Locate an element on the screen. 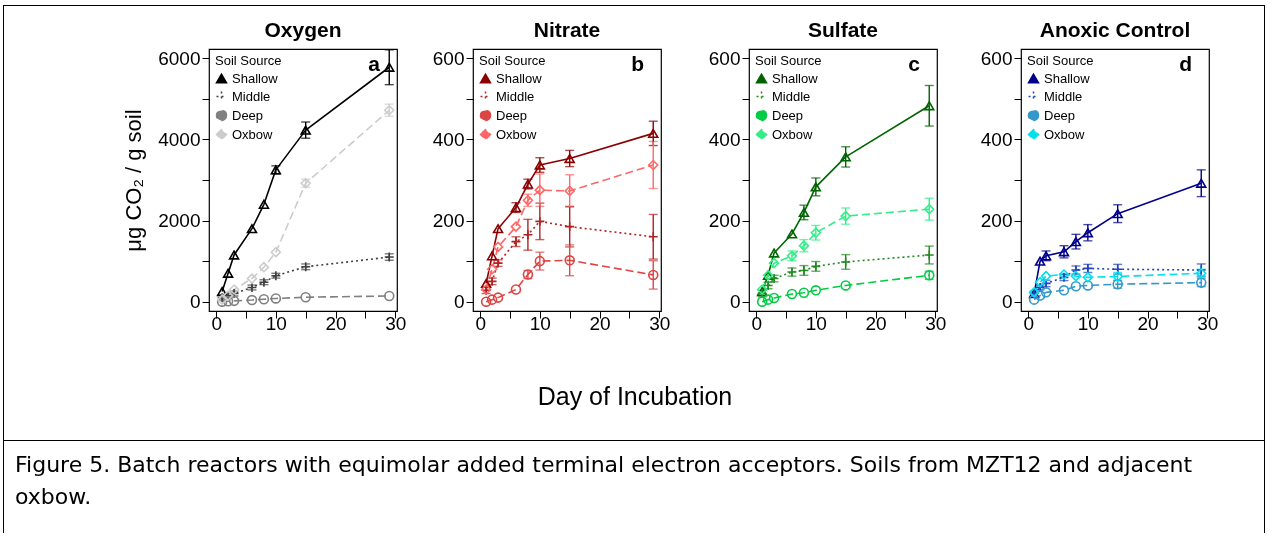 The height and width of the screenshot is (537, 1270). x-axis-title: Day of Incubation is located at coordinates (635, 396).